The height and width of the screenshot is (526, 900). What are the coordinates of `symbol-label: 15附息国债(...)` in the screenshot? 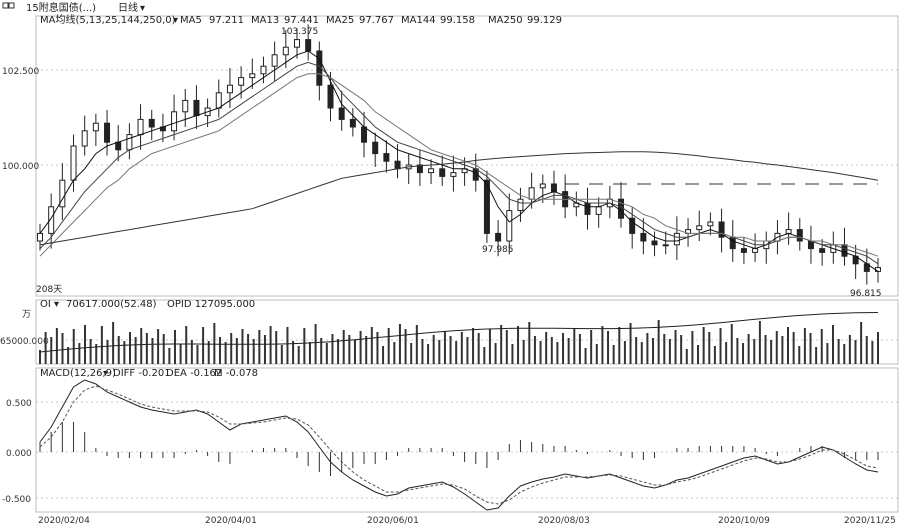 It's located at (61, 7).